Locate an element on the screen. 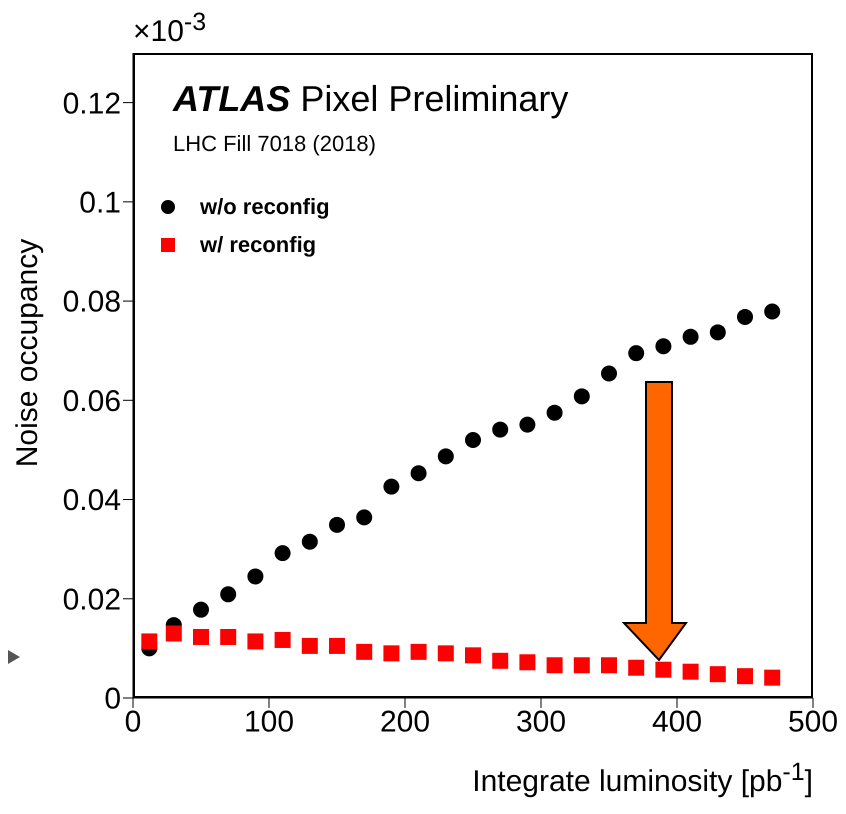  text: LHC Fill 7018 (2018) is located at coordinates (274, 144).